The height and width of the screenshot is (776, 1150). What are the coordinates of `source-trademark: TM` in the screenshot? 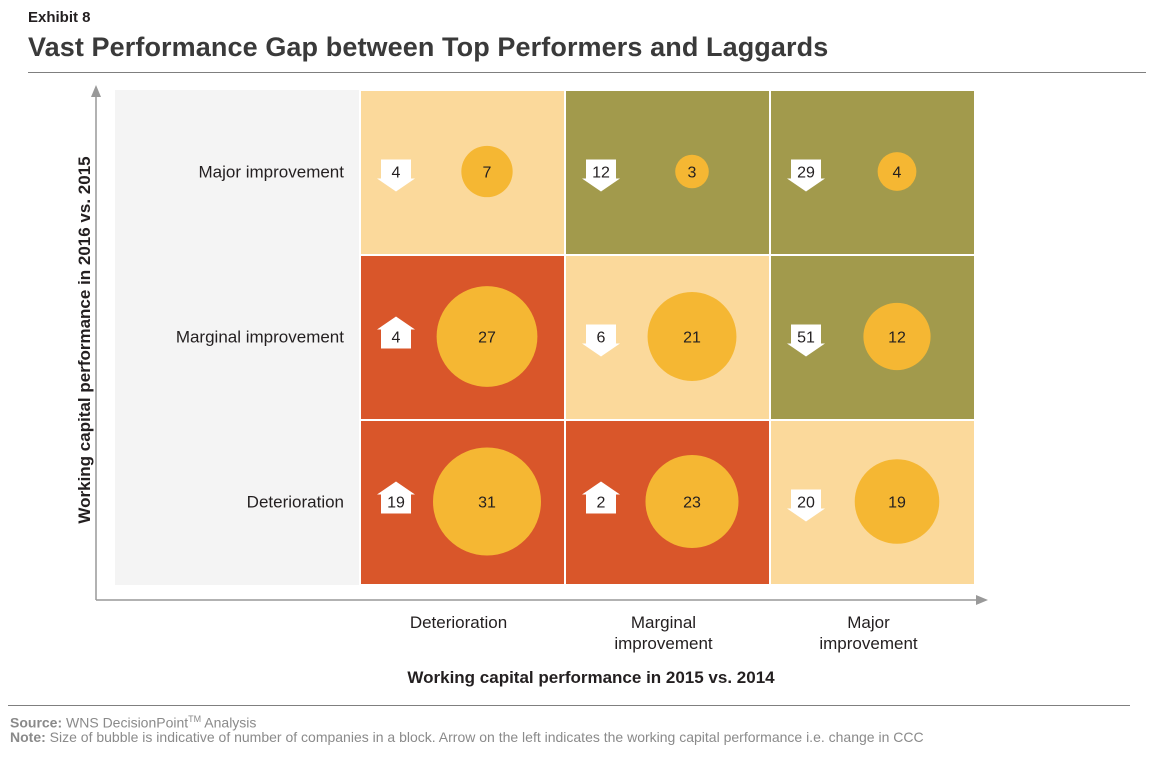 It's located at (195, 719).